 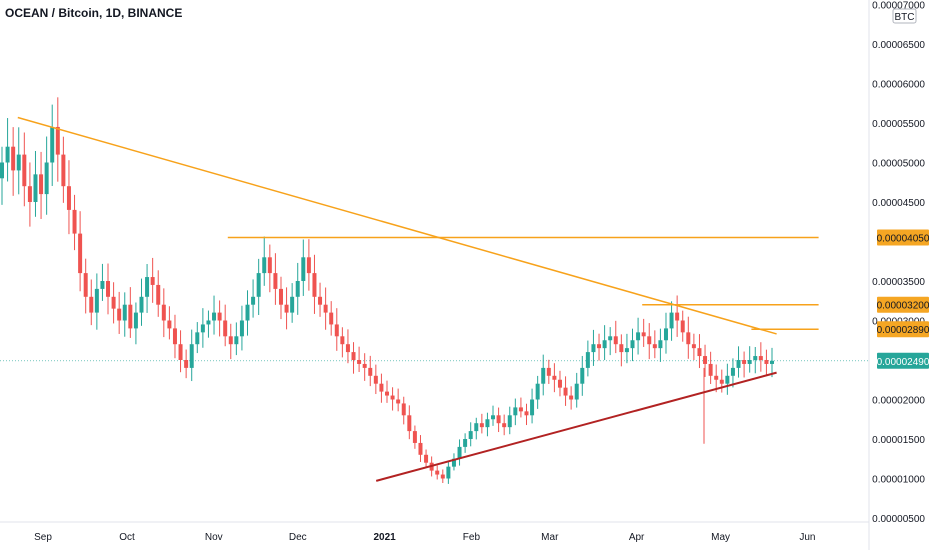 I want to click on currency-text: BTC, so click(x=905, y=17).